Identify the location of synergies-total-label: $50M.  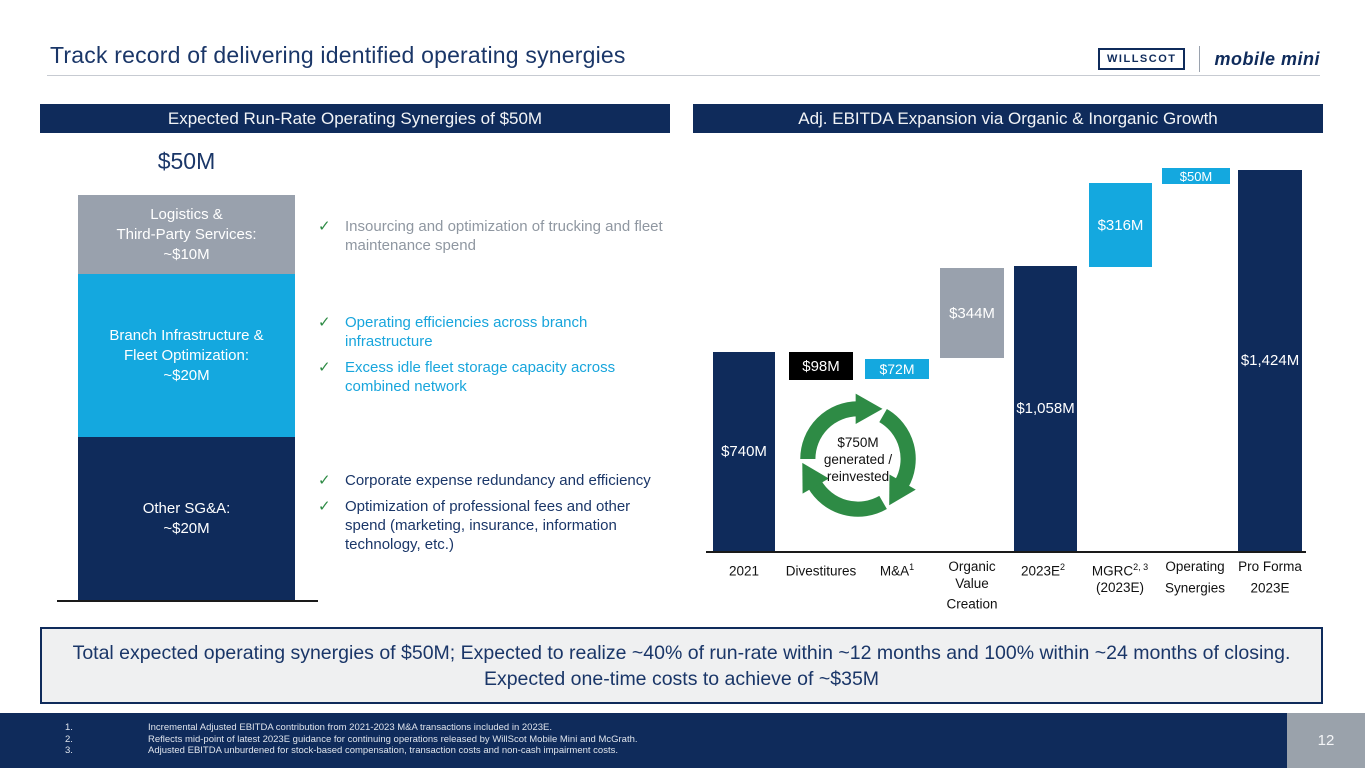
(186, 161).